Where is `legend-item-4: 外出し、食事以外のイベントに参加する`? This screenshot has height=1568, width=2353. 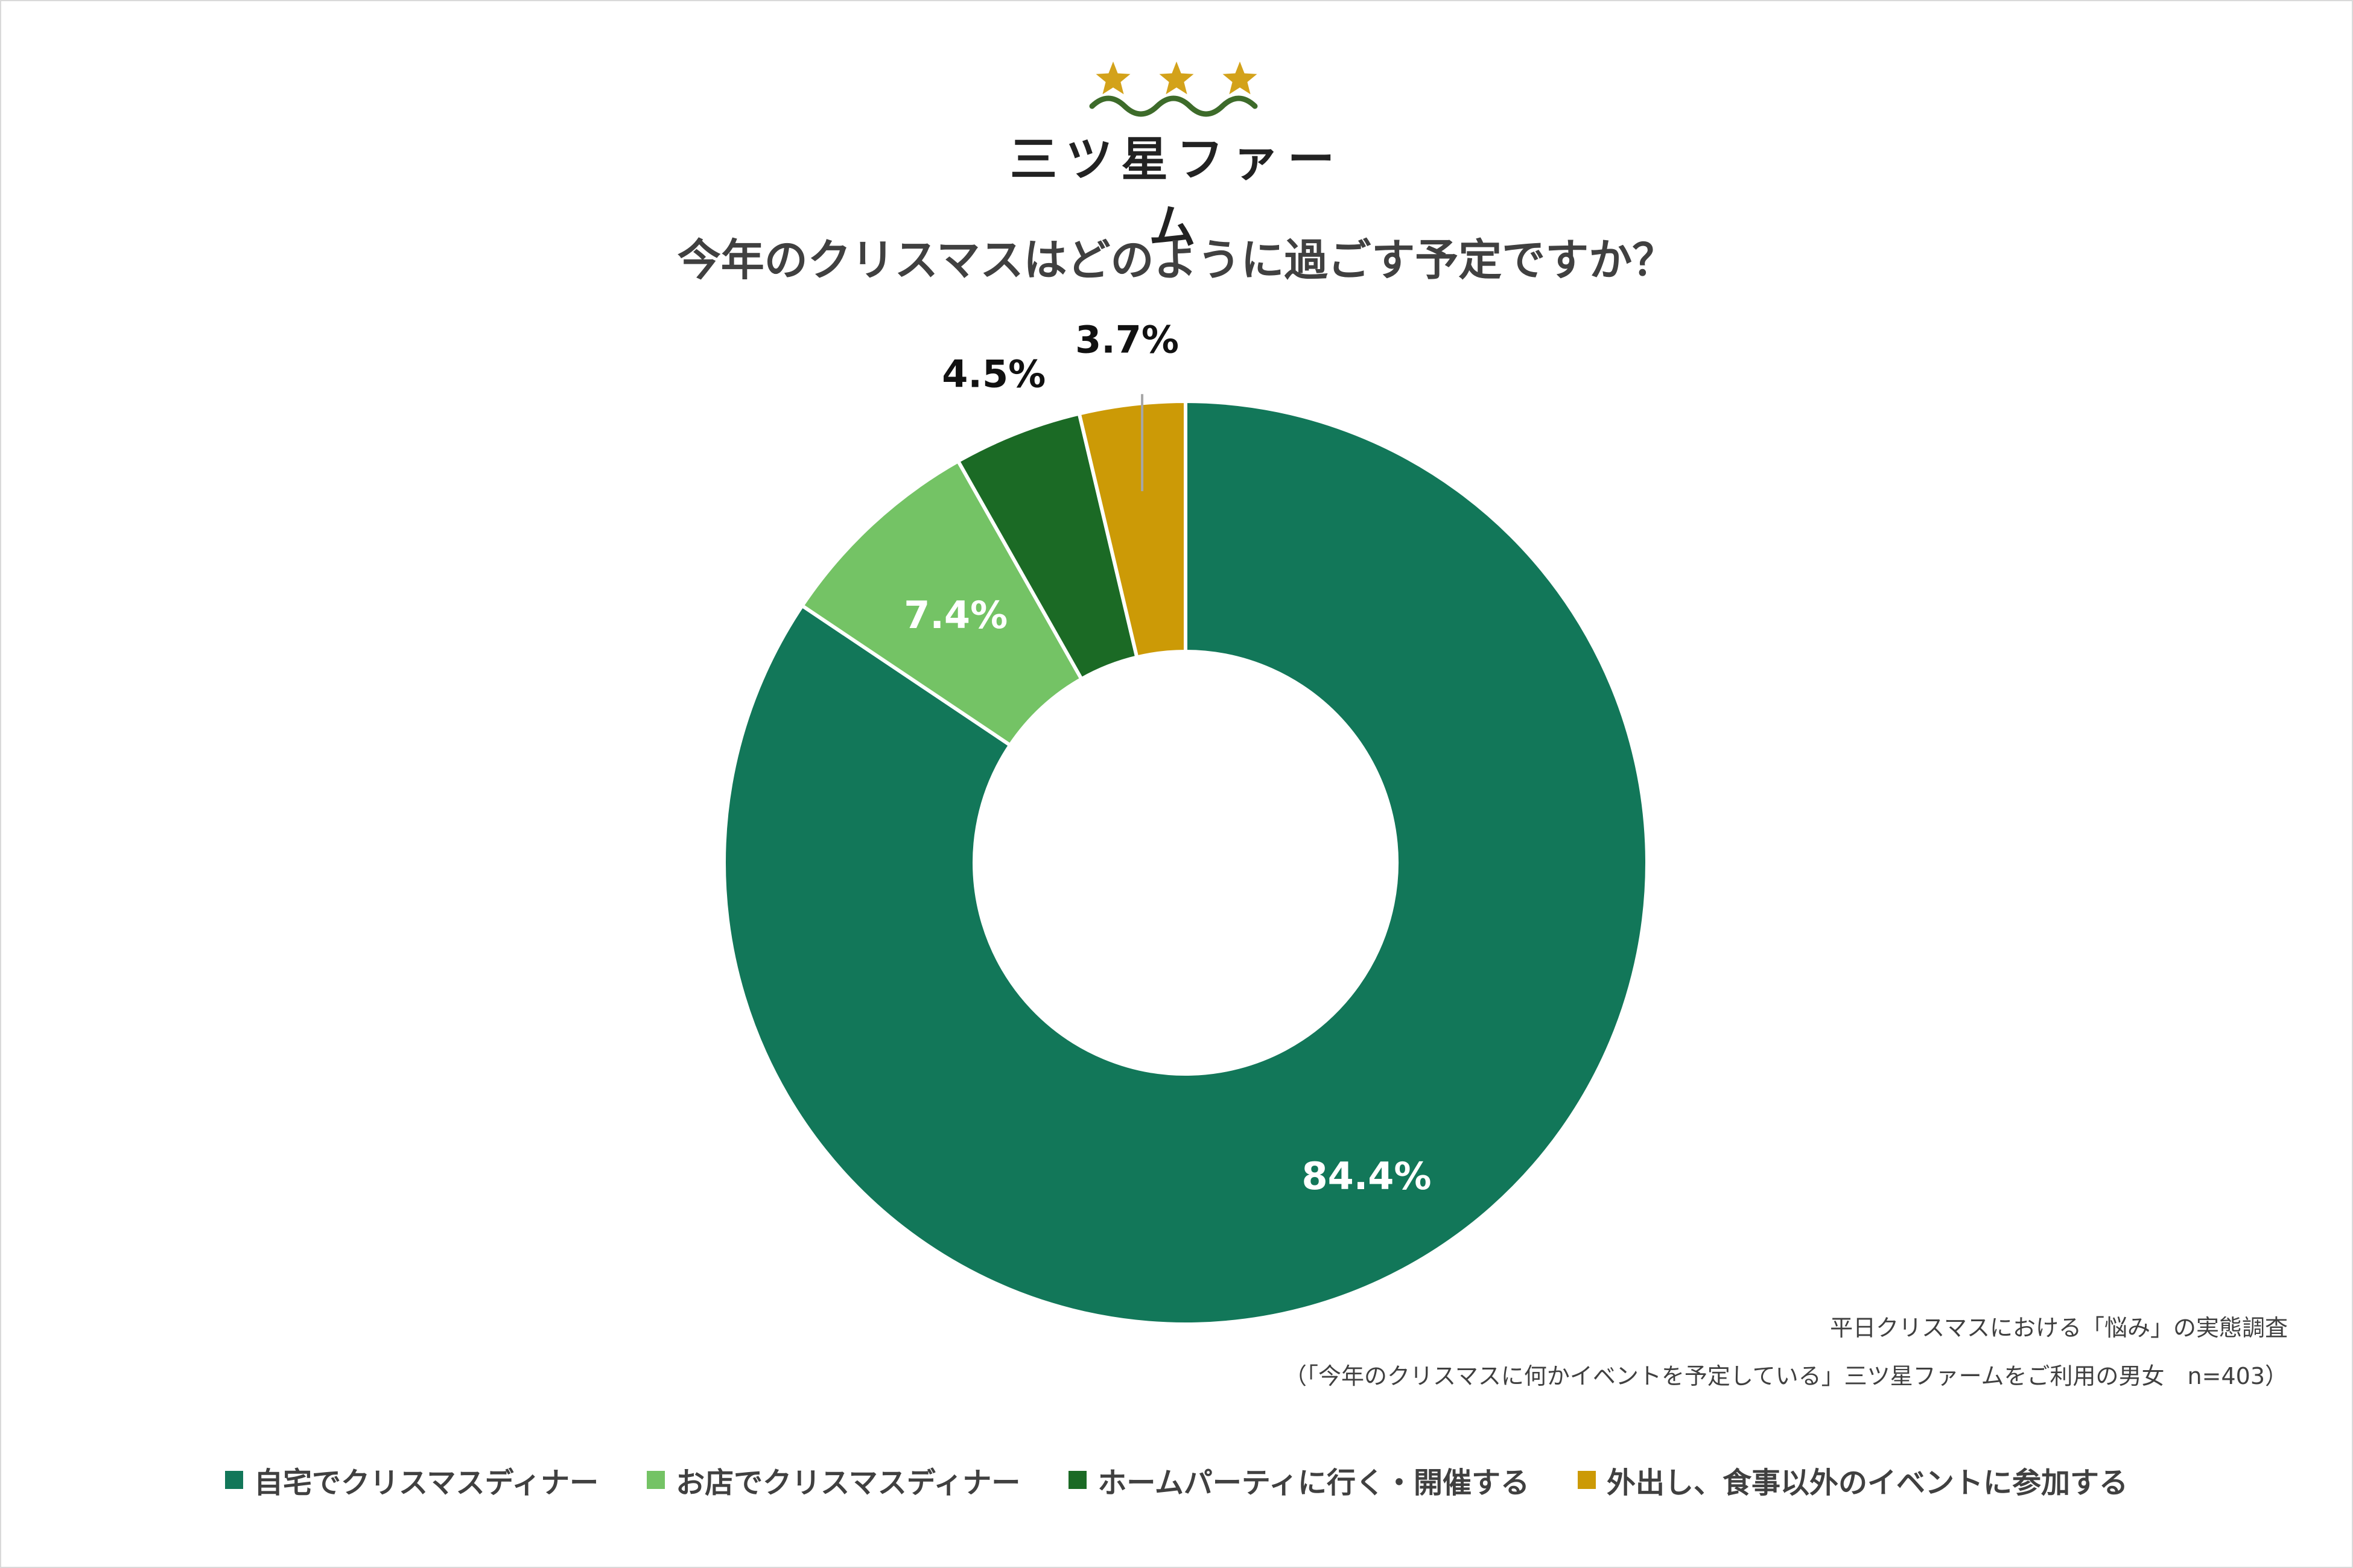 legend-item-4: 外出し、食事以外のイベントに参加する is located at coordinates (1853, 1480).